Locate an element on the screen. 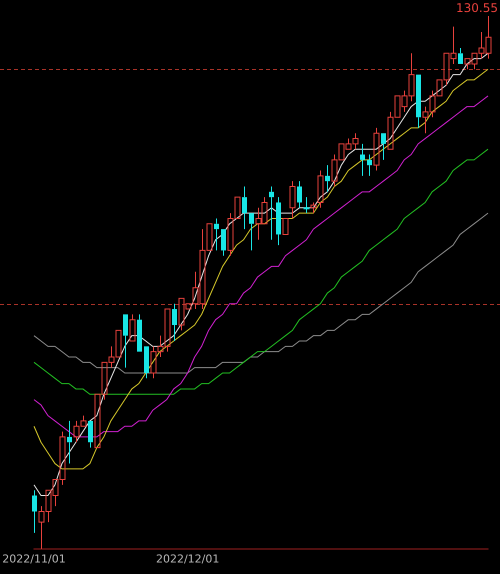 Image resolution: width=500 pixels, height=574 pixels. x-tick-label: 2022/11/01 is located at coordinates (34, 559).